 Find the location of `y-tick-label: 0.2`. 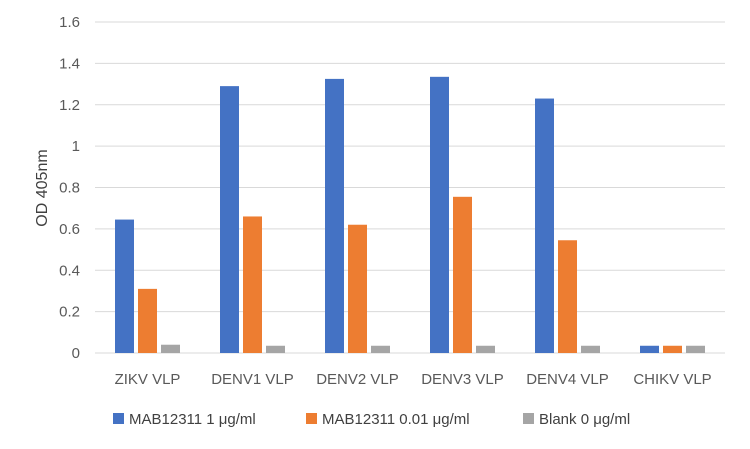

y-tick-label: 0.2 is located at coordinates (69, 312).